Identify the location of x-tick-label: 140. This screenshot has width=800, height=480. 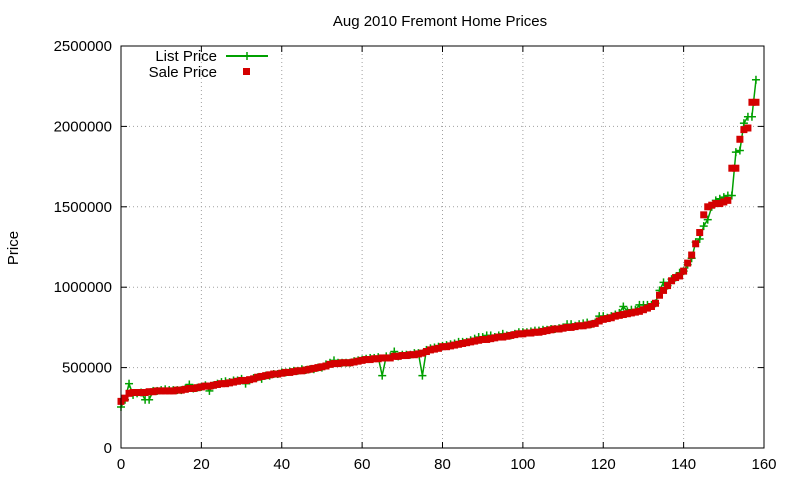
(683, 464).